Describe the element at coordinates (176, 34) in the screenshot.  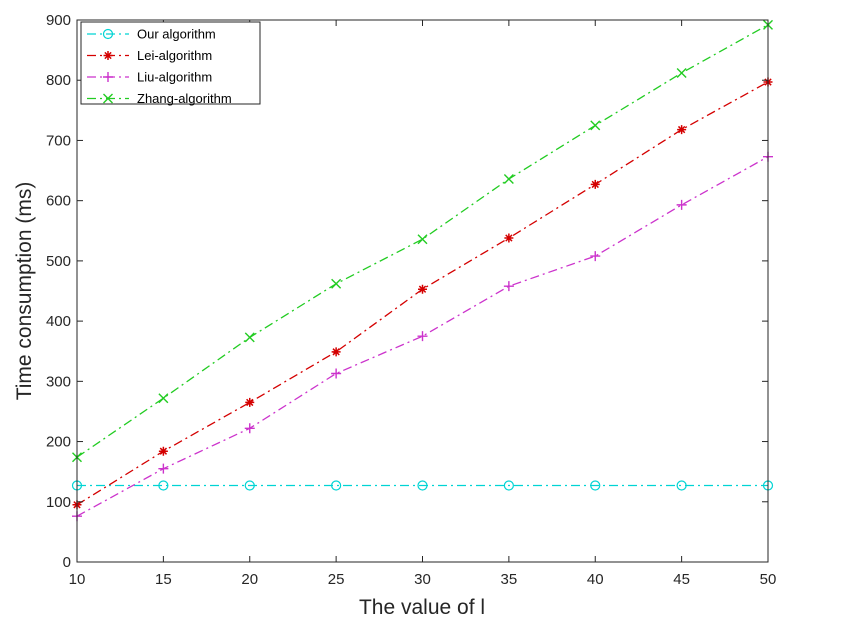
I see `legend-label: Our algorithm` at that location.